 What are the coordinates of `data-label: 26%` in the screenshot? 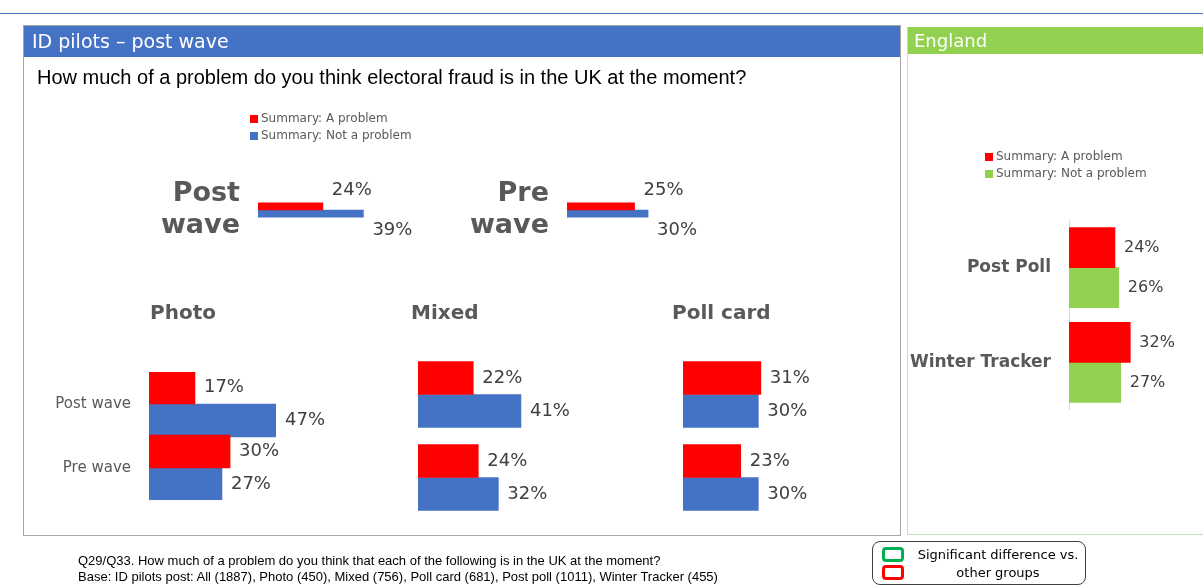 It's located at (1145, 286).